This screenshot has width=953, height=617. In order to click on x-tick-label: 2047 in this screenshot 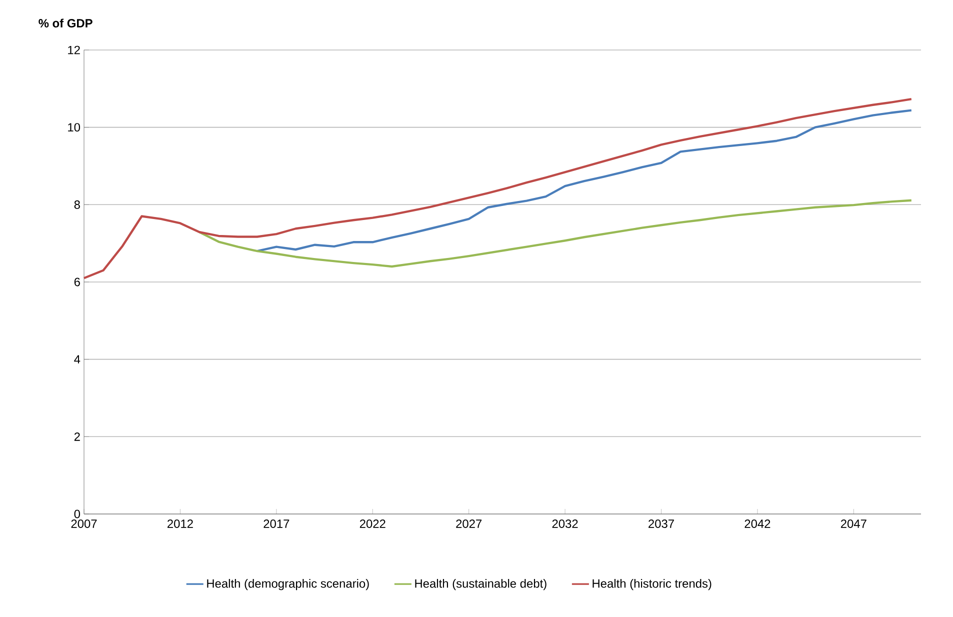, I will do `click(853, 524)`.